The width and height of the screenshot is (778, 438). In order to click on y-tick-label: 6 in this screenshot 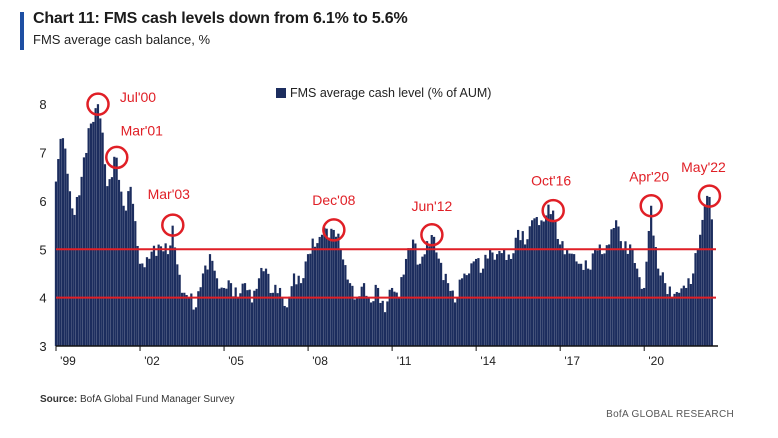, I will do `click(42, 201)`.